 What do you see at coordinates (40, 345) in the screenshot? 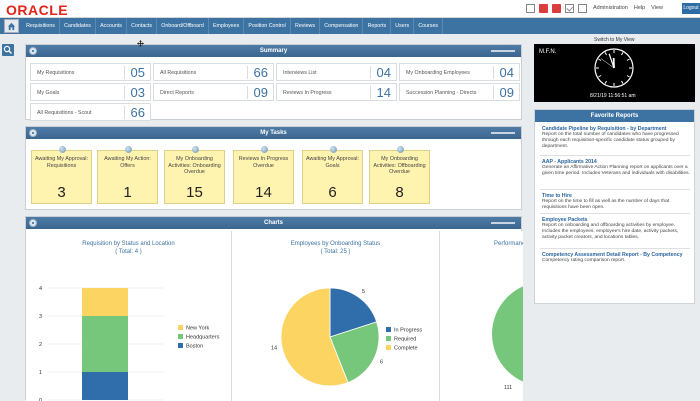
I see `y-tick-label: 2` at bounding box center [40, 345].